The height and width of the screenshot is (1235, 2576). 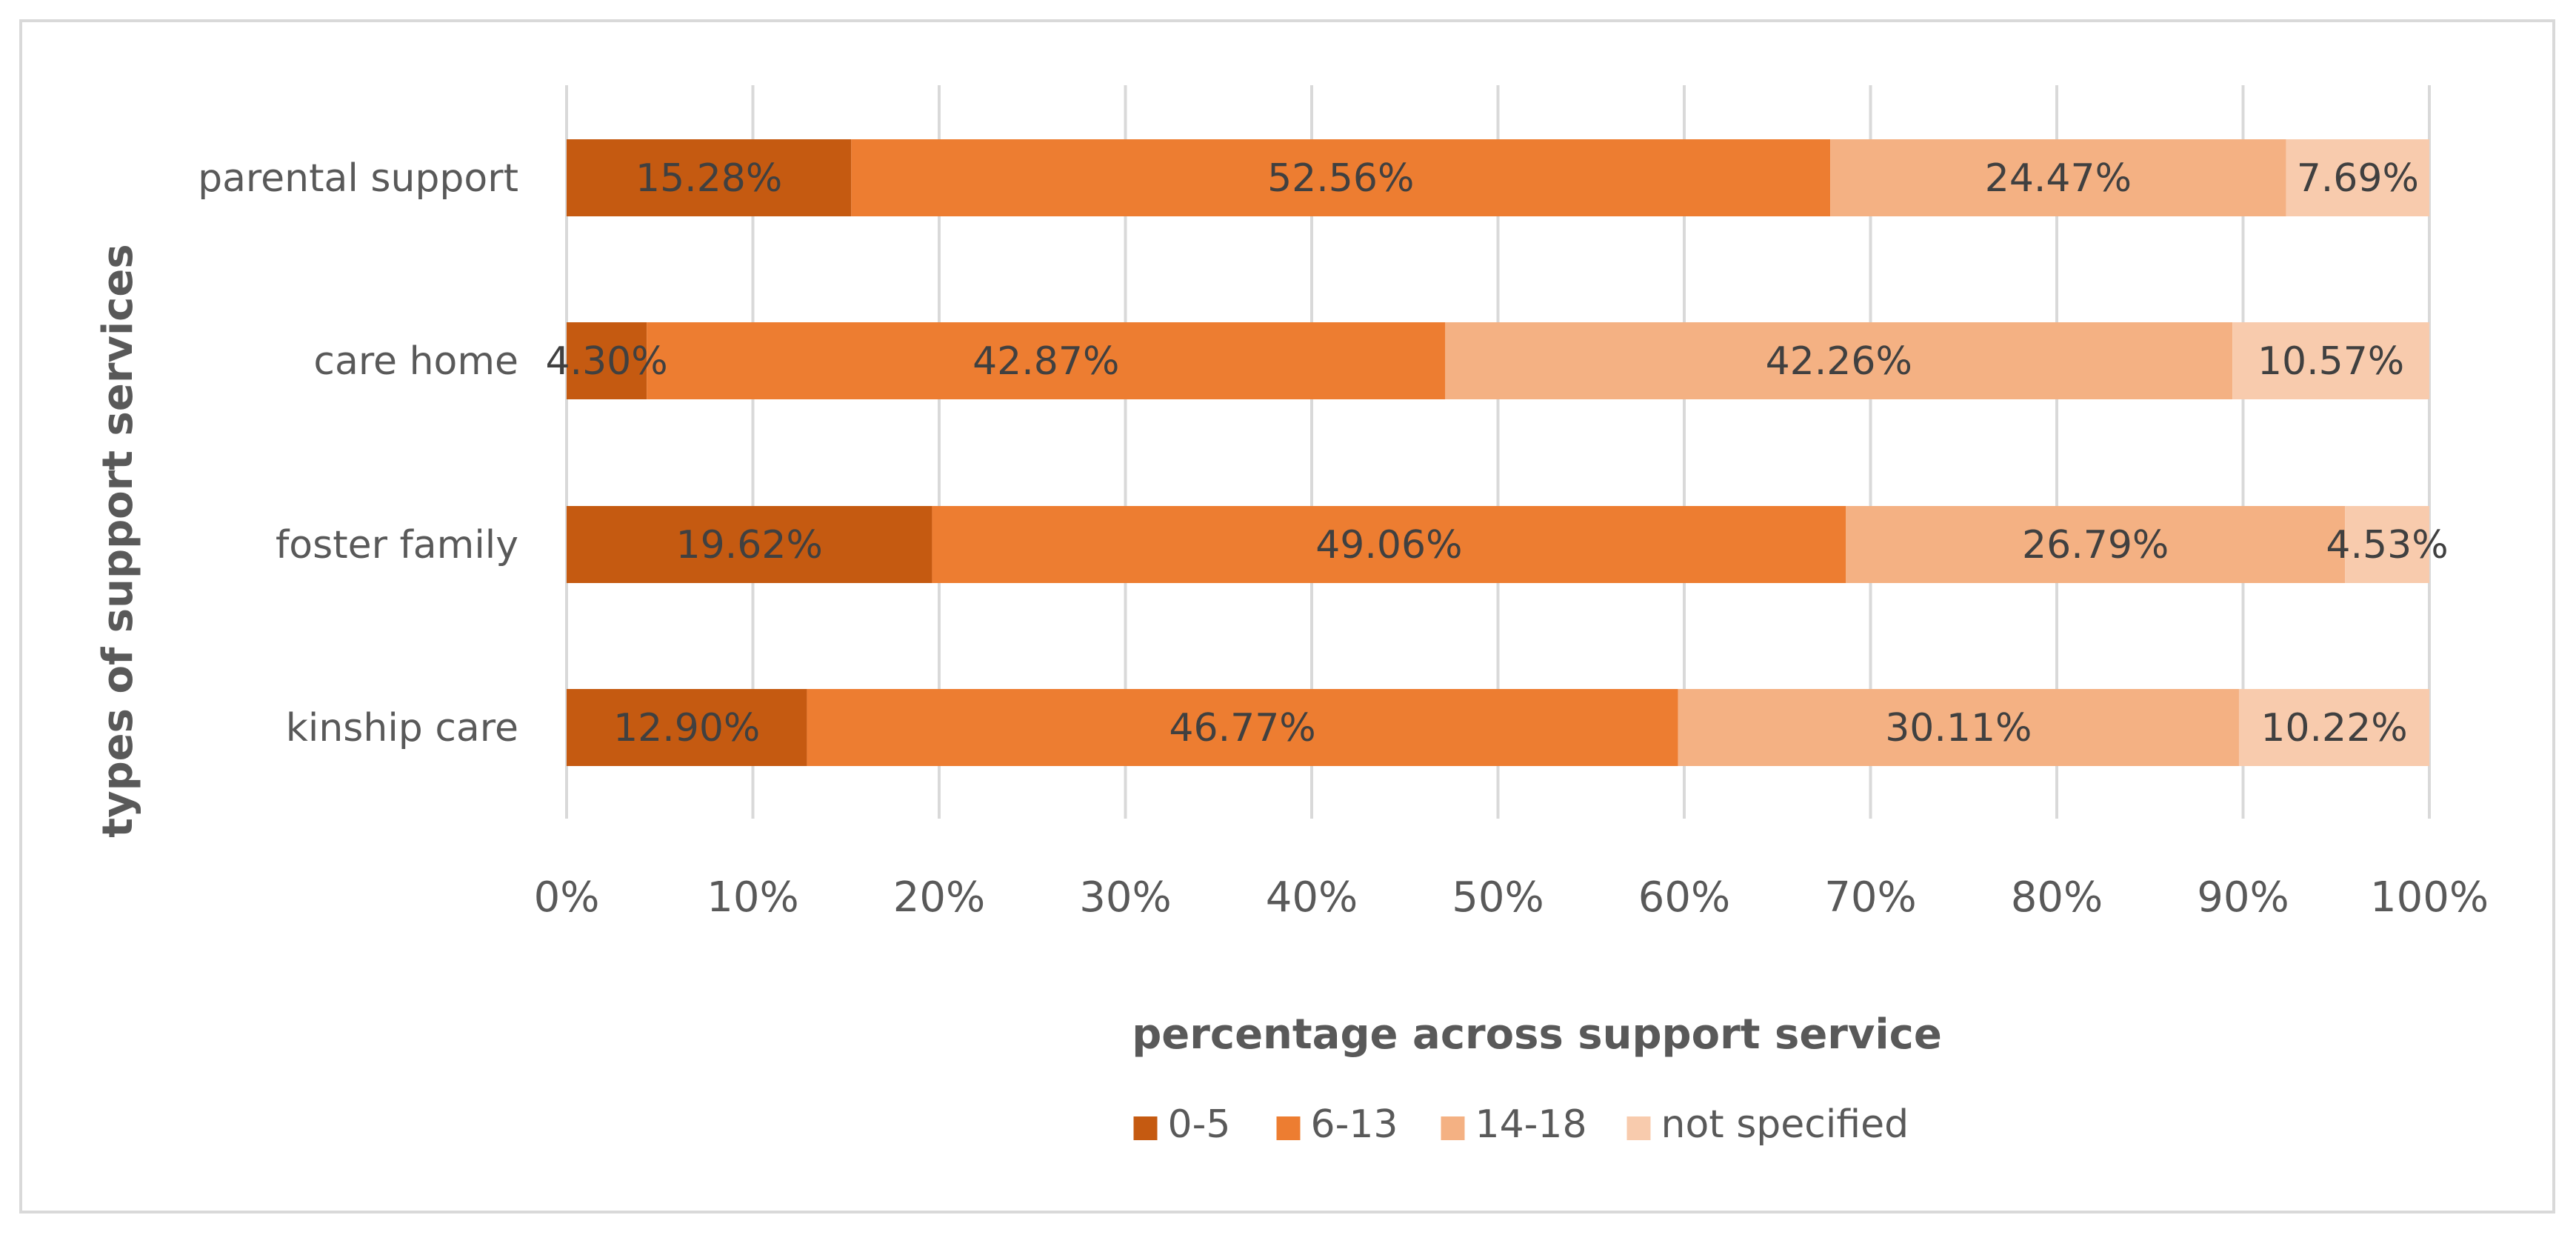 I want to click on legend-label: 6-13, so click(x=1354, y=1124).